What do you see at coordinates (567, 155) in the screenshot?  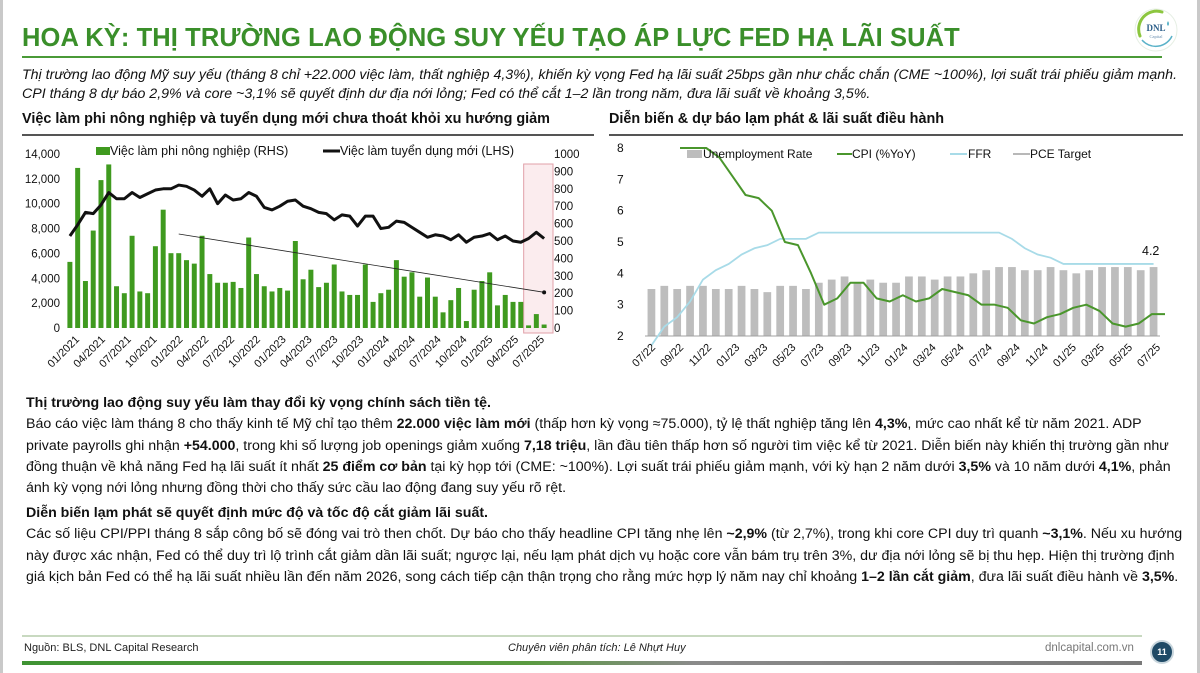 I see `svg-text: 1000` at bounding box center [567, 155].